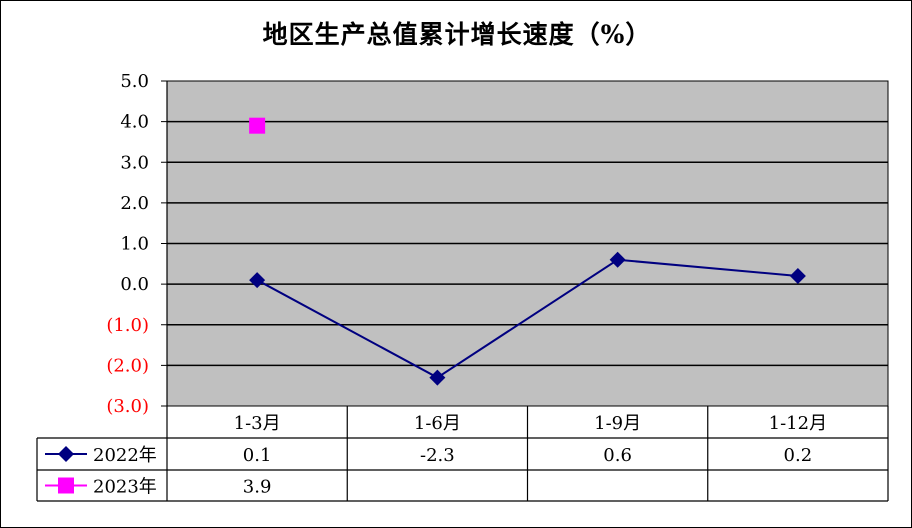 The width and height of the screenshot is (912, 528). I want to click on y-tick-label: (1.0), so click(127, 325).